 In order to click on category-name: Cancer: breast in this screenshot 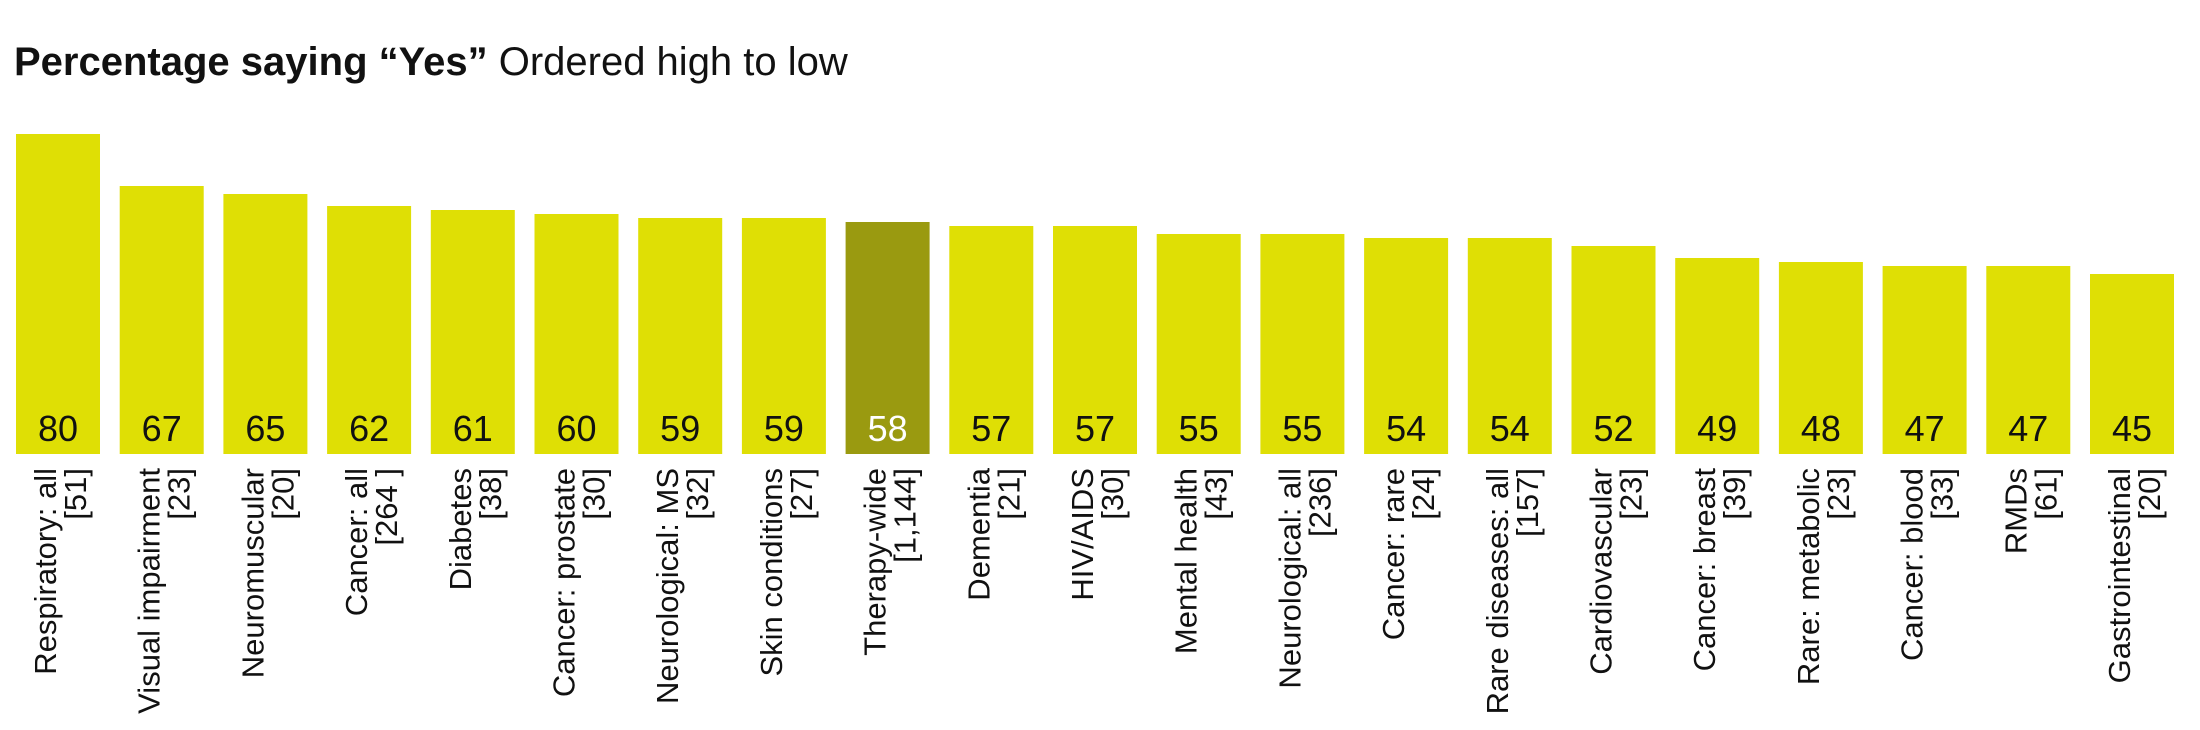, I will do `click(1704, 570)`.